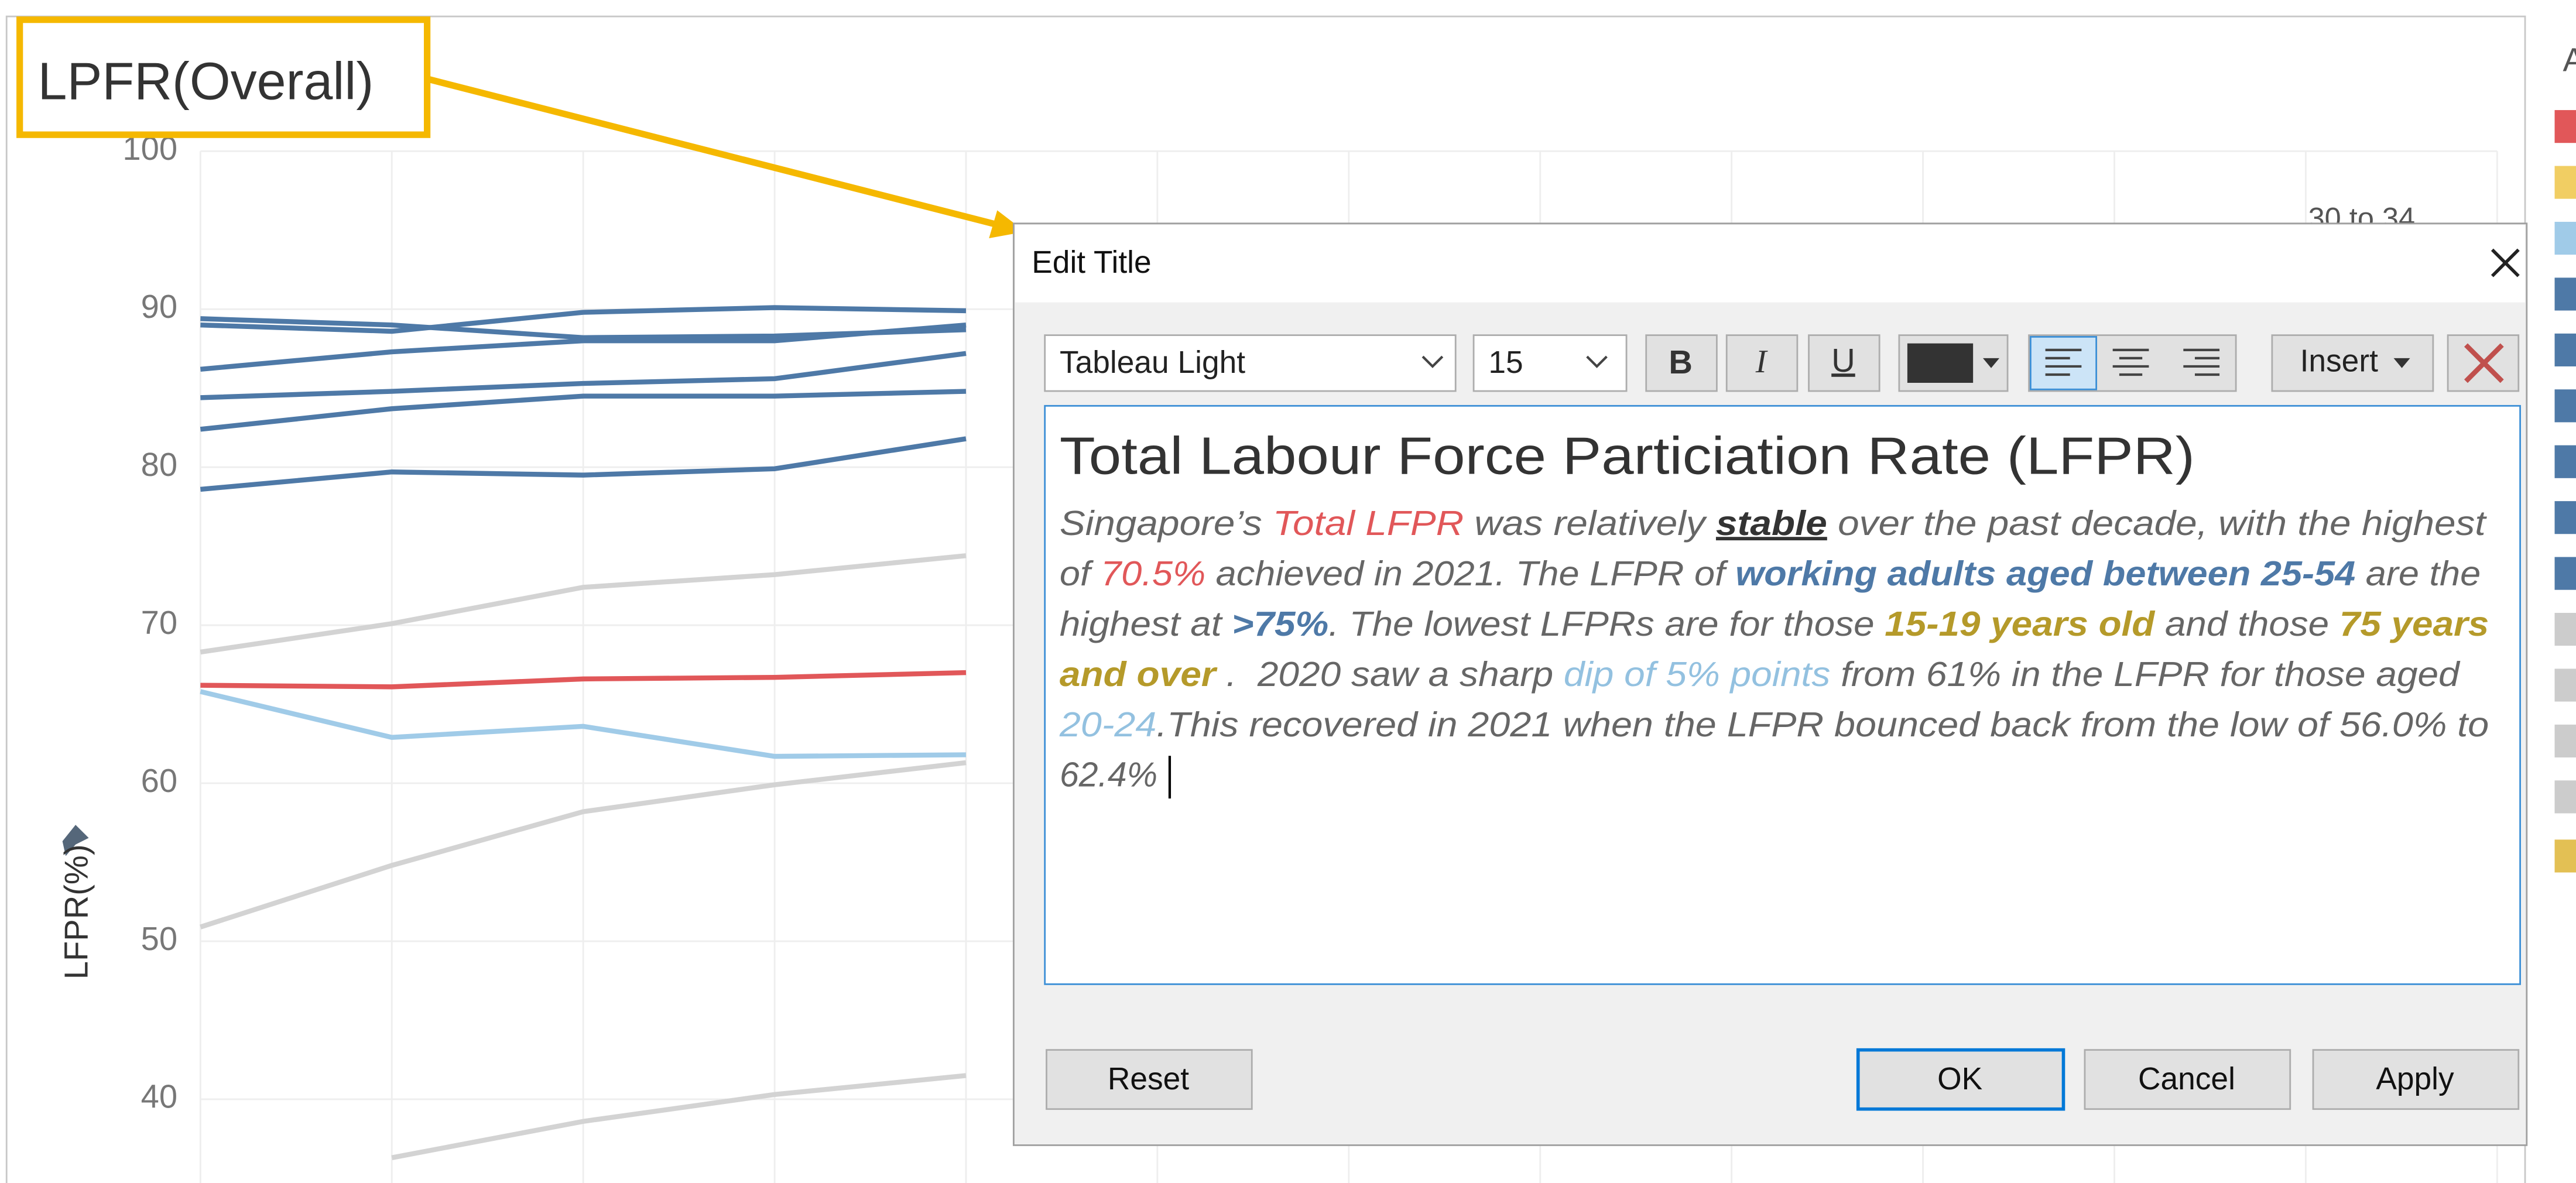  What do you see at coordinates (1280, 624) in the screenshot?
I see `text-run: >75%` at bounding box center [1280, 624].